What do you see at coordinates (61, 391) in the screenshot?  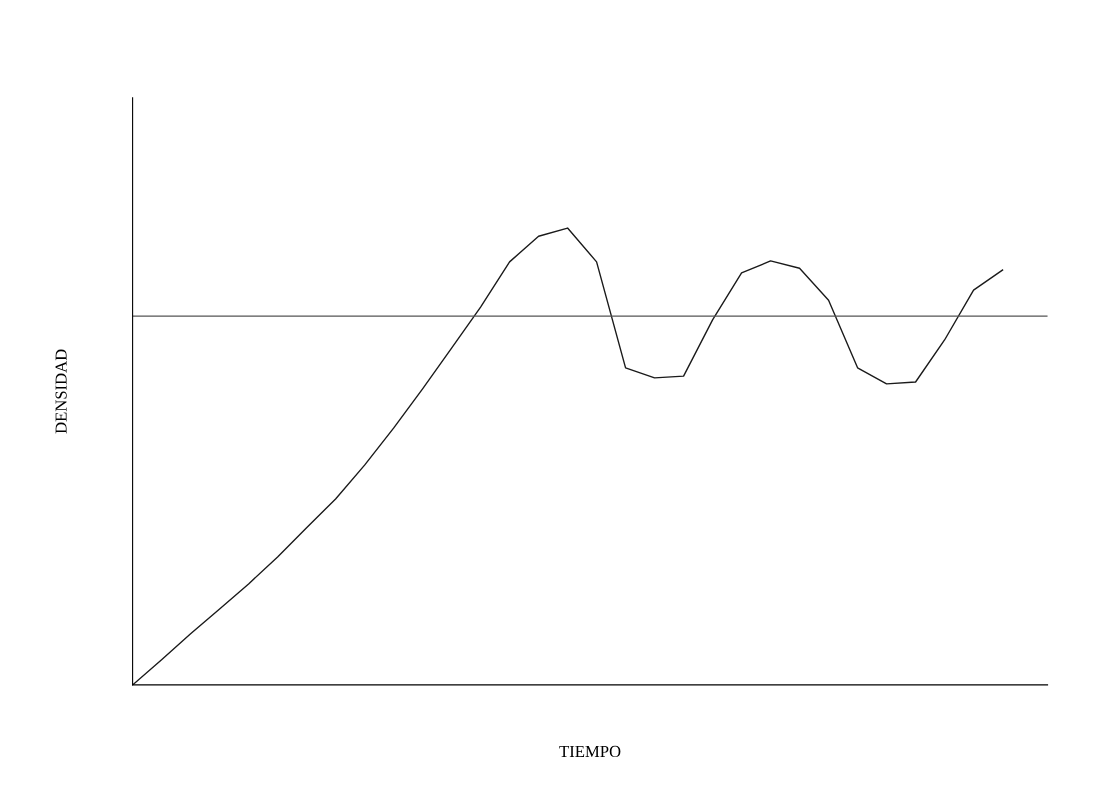 I see `y-axis-title: DENSIDAD` at bounding box center [61, 391].